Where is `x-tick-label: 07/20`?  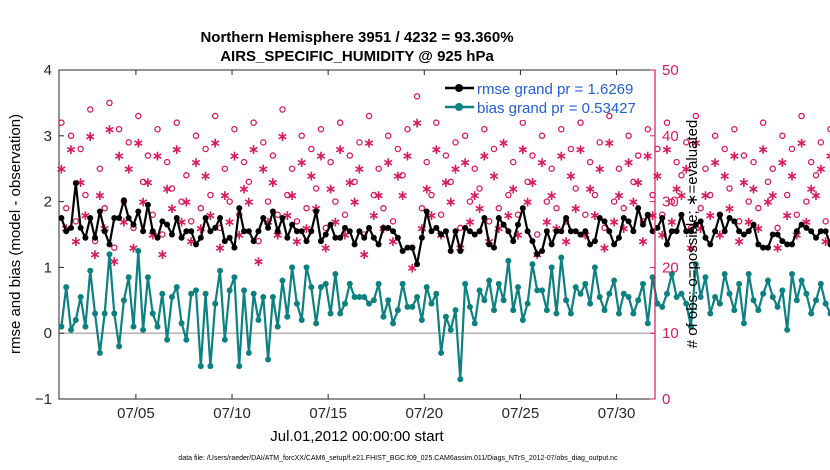
x-tick-label: 07/20 is located at coordinates (425, 413).